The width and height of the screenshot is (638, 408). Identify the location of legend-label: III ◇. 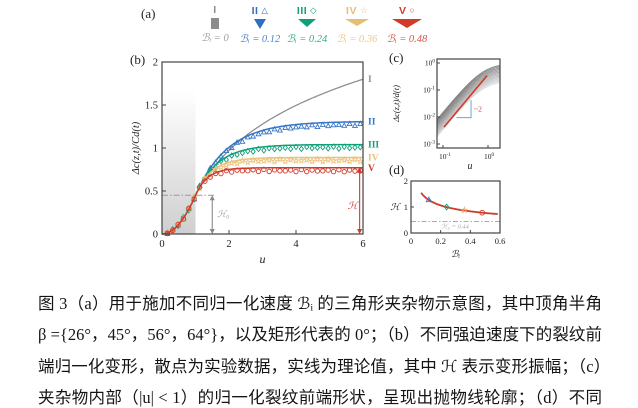
(307, 11).